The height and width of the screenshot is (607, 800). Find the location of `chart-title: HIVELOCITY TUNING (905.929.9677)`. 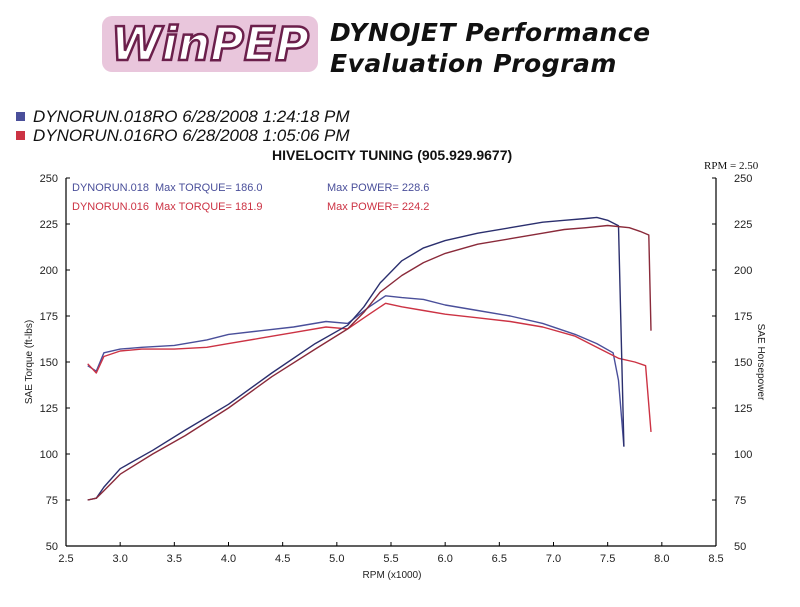

chart-title: HIVELOCITY TUNING (905.929.9677) is located at coordinates (392, 155).